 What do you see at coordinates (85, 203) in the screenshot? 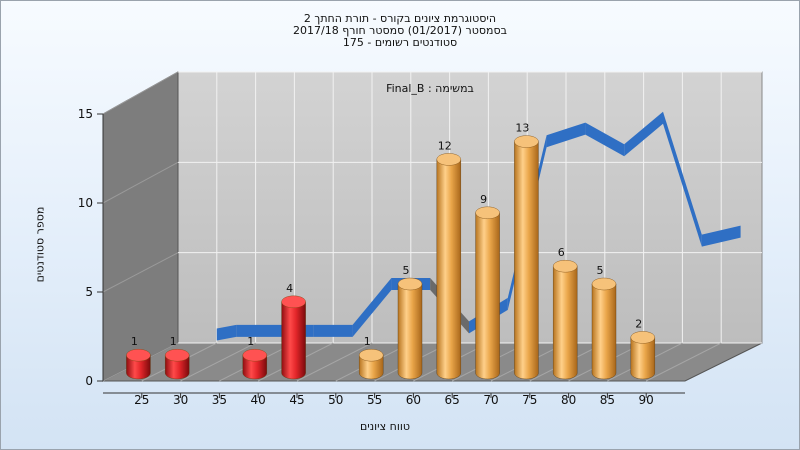
I see `y-tick-label: 10` at bounding box center [85, 203].